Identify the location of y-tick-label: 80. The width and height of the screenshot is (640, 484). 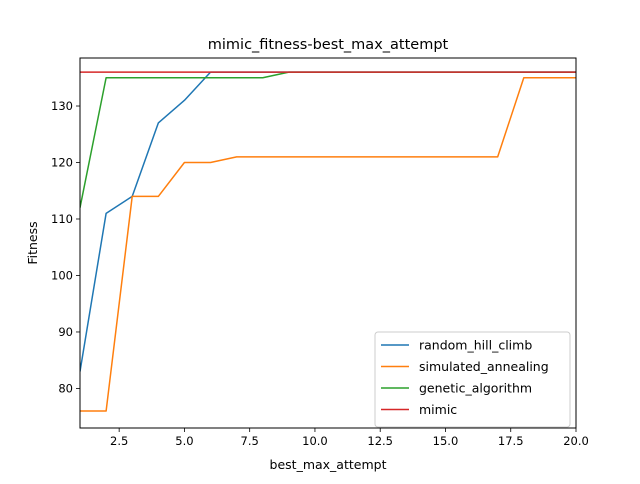
(65, 388).